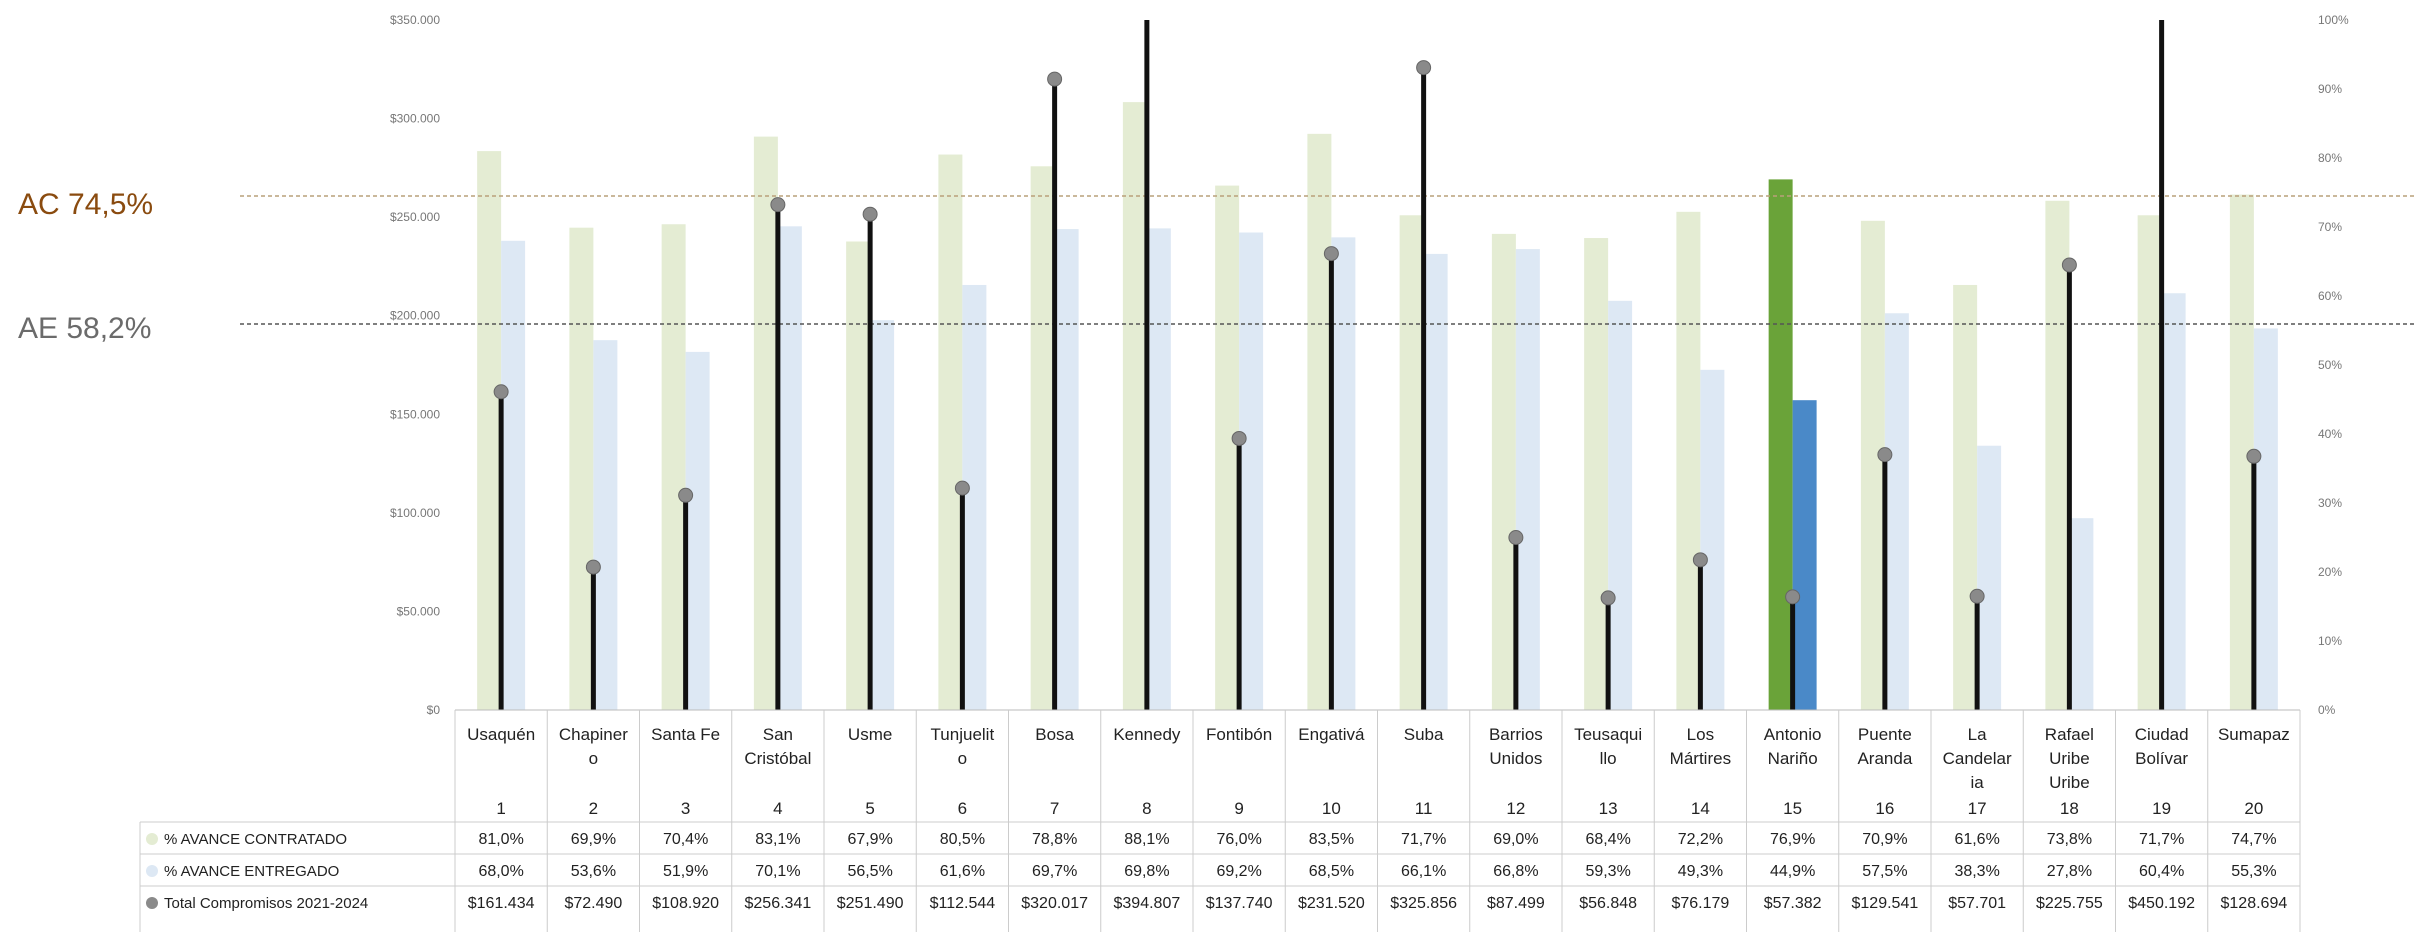 The width and height of the screenshot is (2417, 932). What do you see at coordinates (2254, 903) in the screenshot?
I see `table-cell: $128.694` at bounding box center [2254, 903].